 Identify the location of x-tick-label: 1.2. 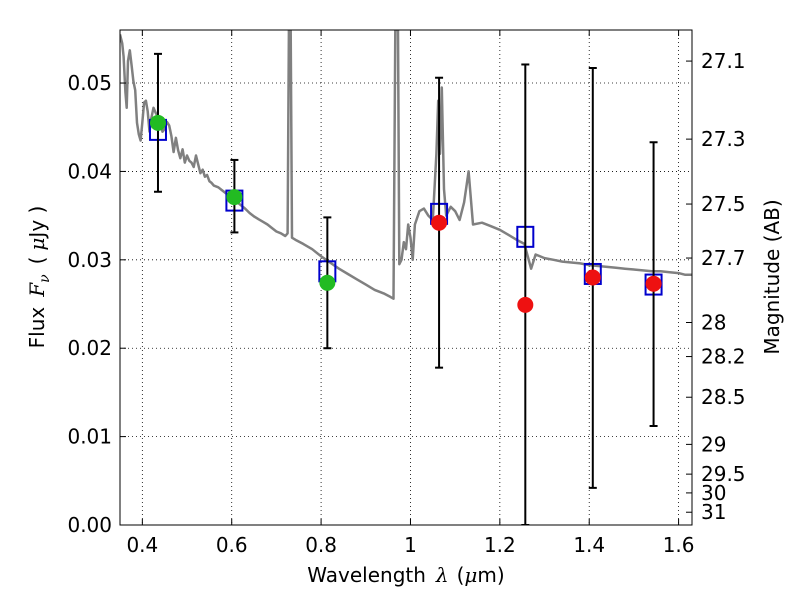
(500, 545).